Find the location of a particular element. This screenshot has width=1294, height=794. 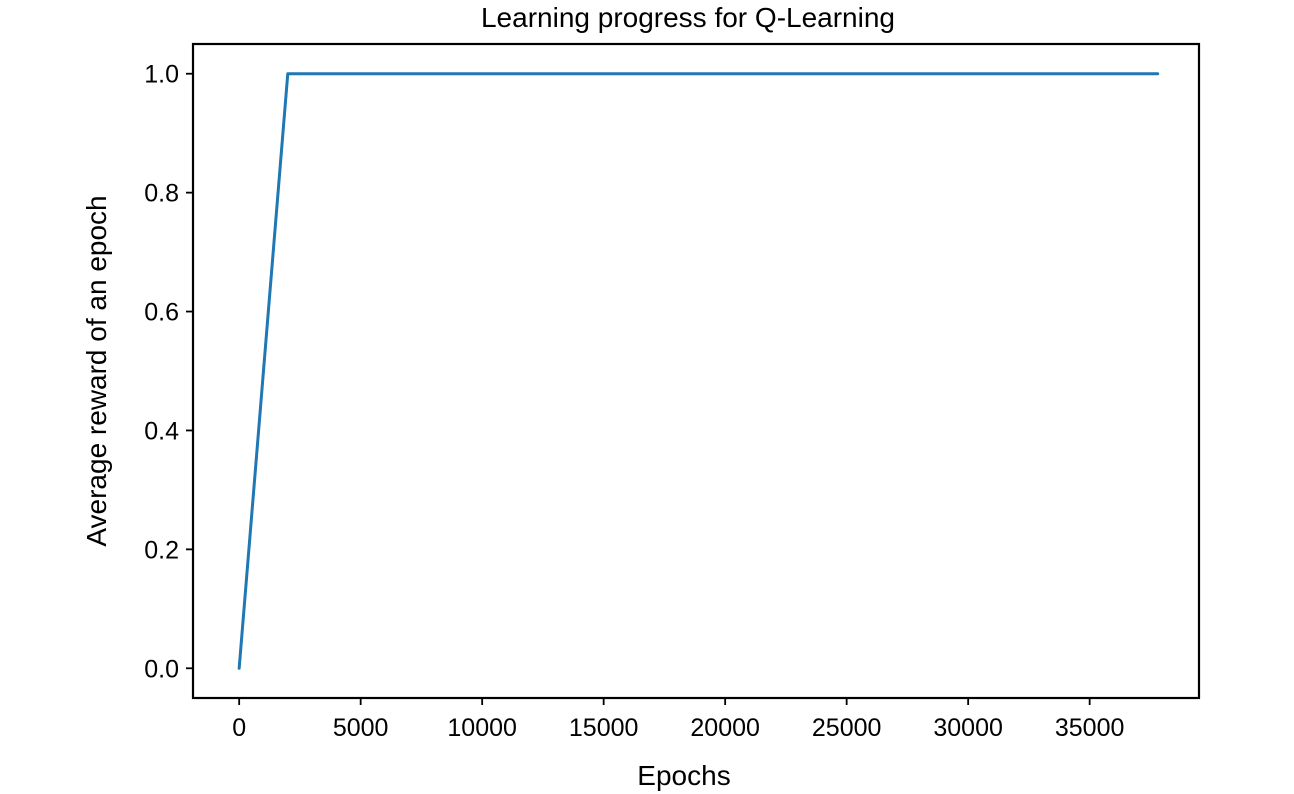

y-axis: 0.0 0.2 0.4 0.6 0.8 1.0 is located at coordinates (168, 372).